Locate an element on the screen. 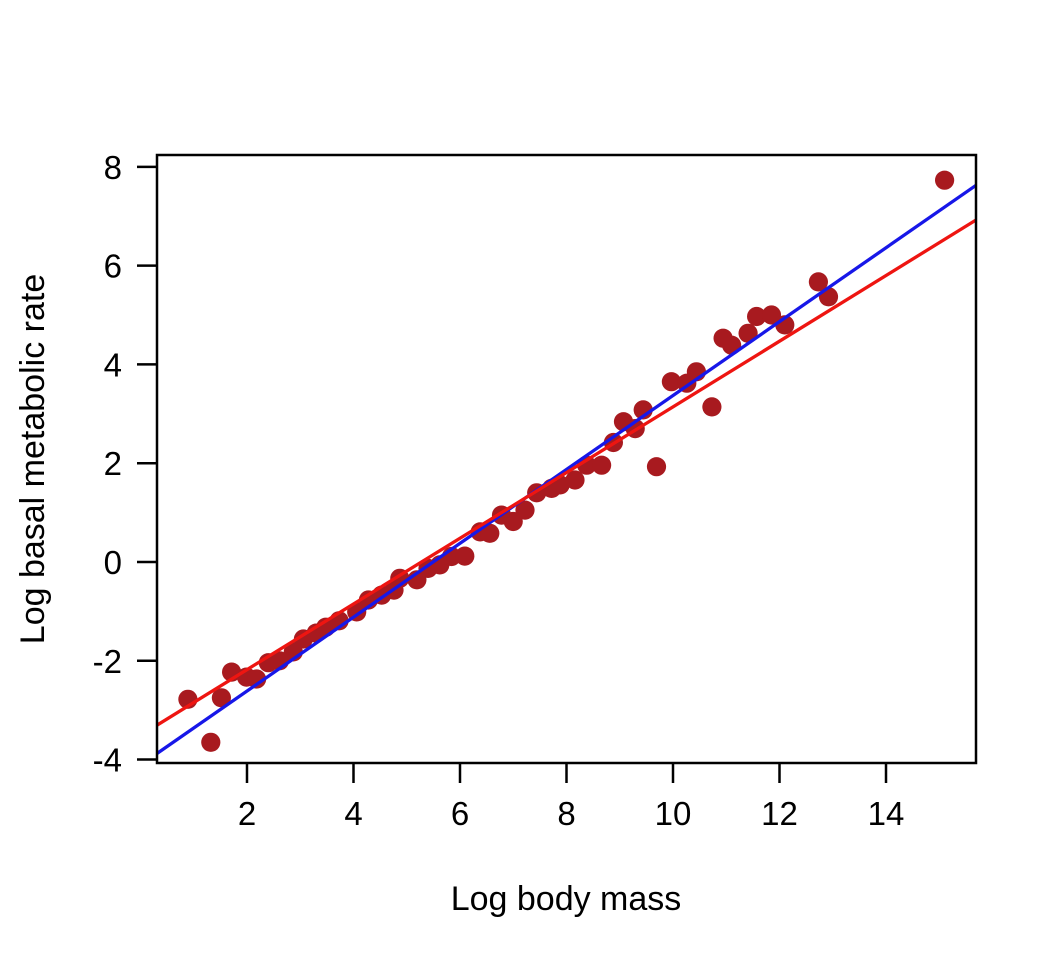 This screenshot has width=1056, height=965. x-axis-tick-label: 14 is located at coordinates (886, 813).